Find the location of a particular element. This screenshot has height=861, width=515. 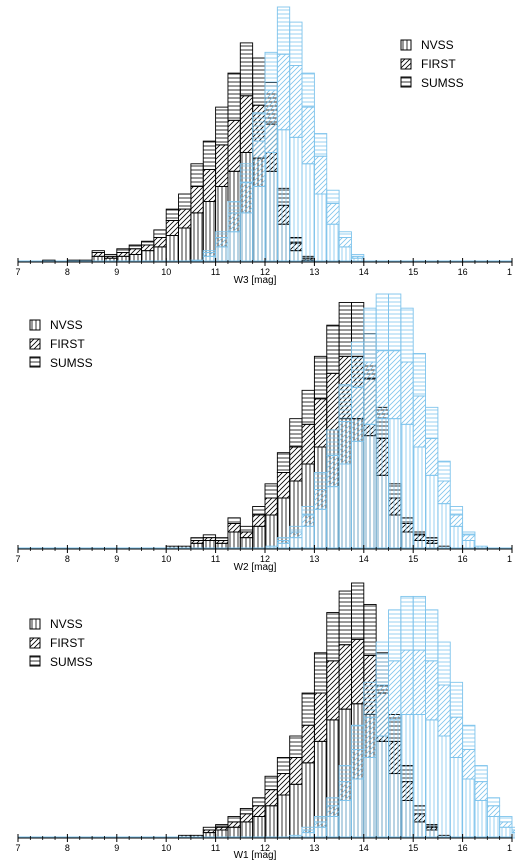

x-tick-label: 8 is located at coordinates (67, 559).